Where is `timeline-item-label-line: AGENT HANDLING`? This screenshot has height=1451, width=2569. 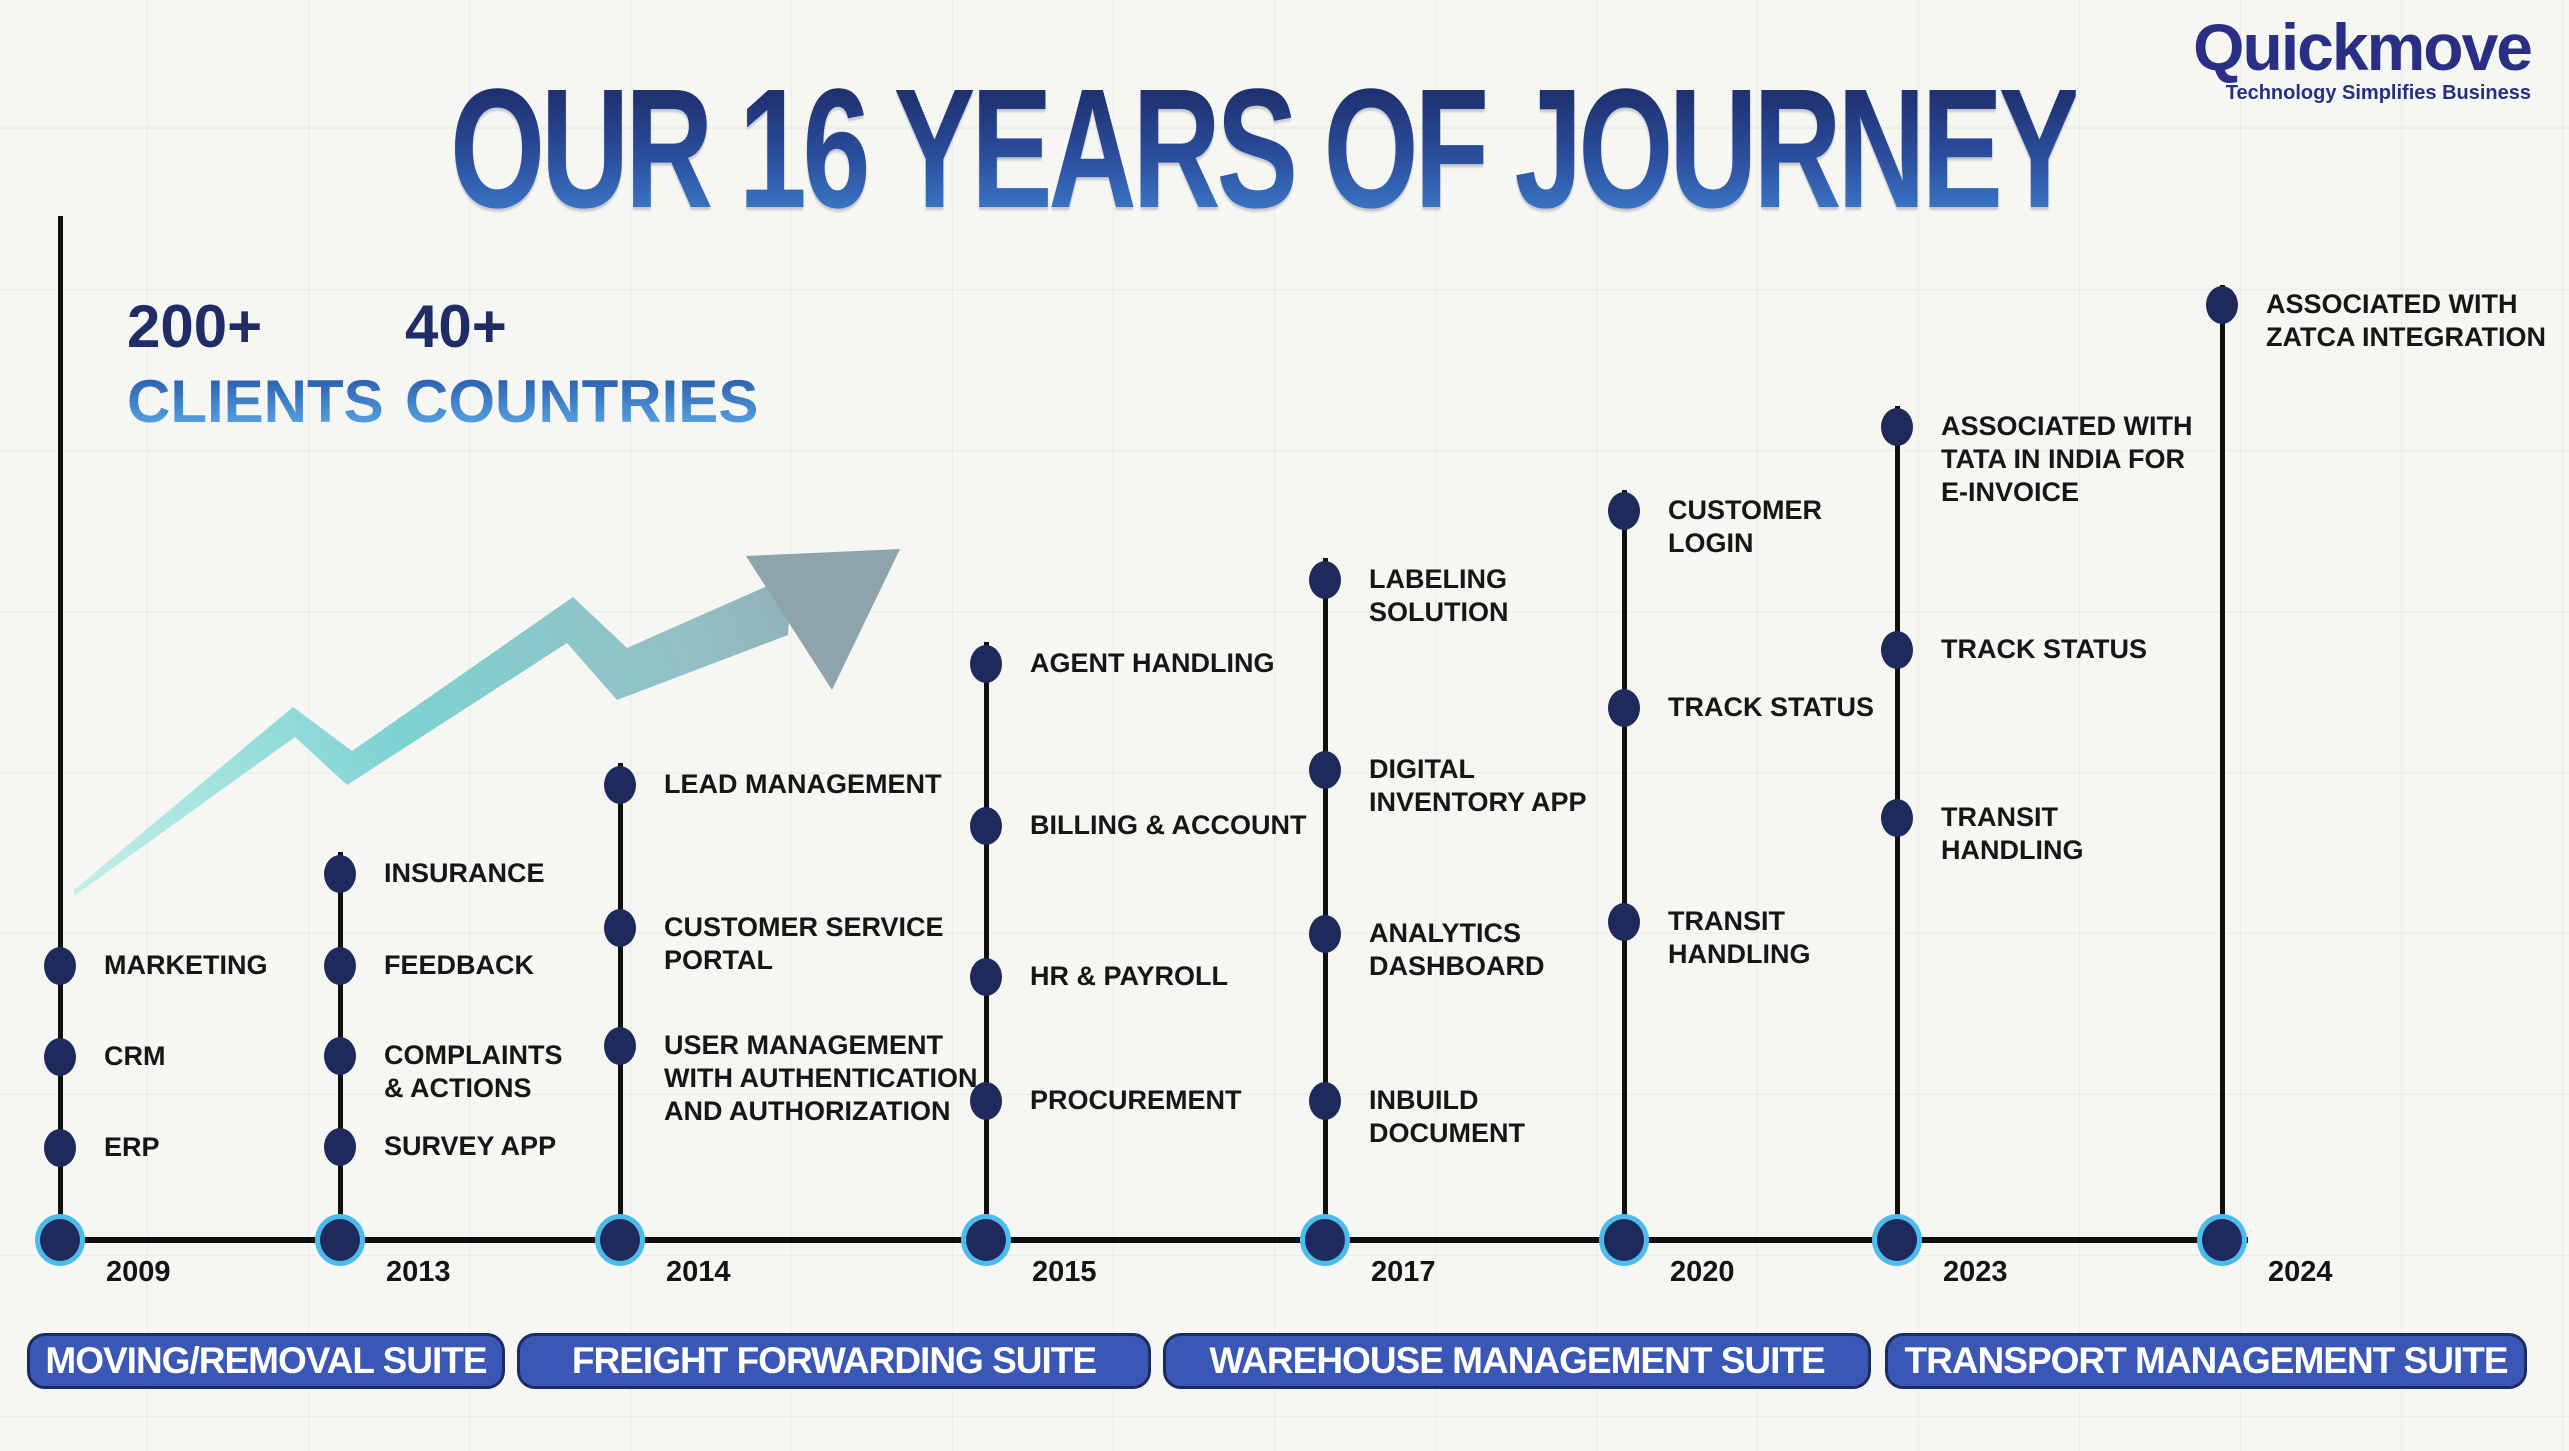 timeline-item-label-line: AGENT HANDLING is located at coordinates (1152, 663).